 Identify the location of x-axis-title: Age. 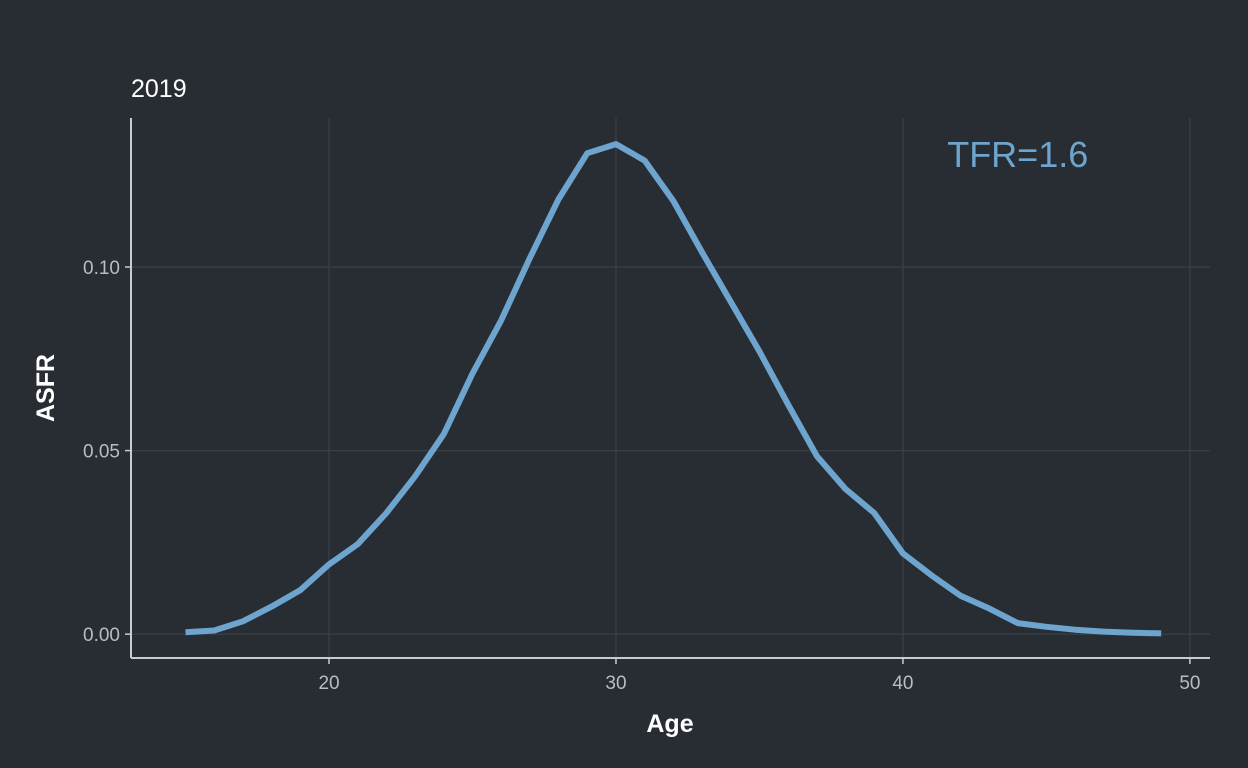
(669, 724).